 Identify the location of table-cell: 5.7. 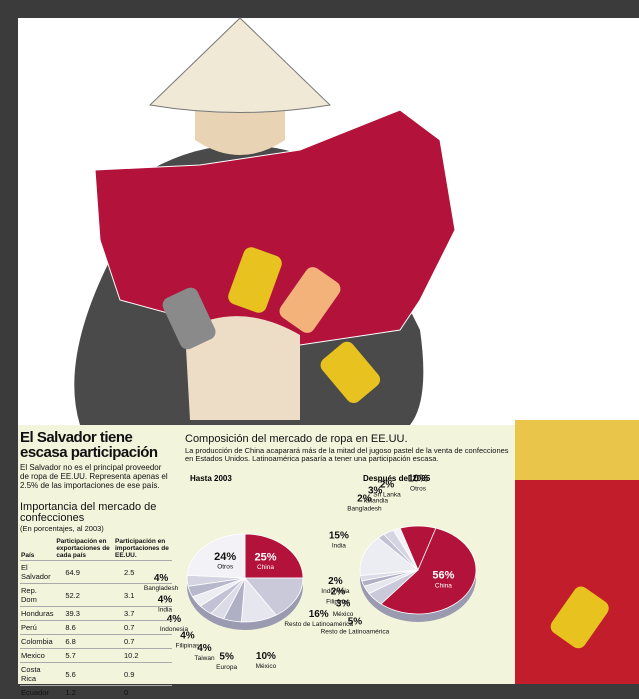
(84, 656).